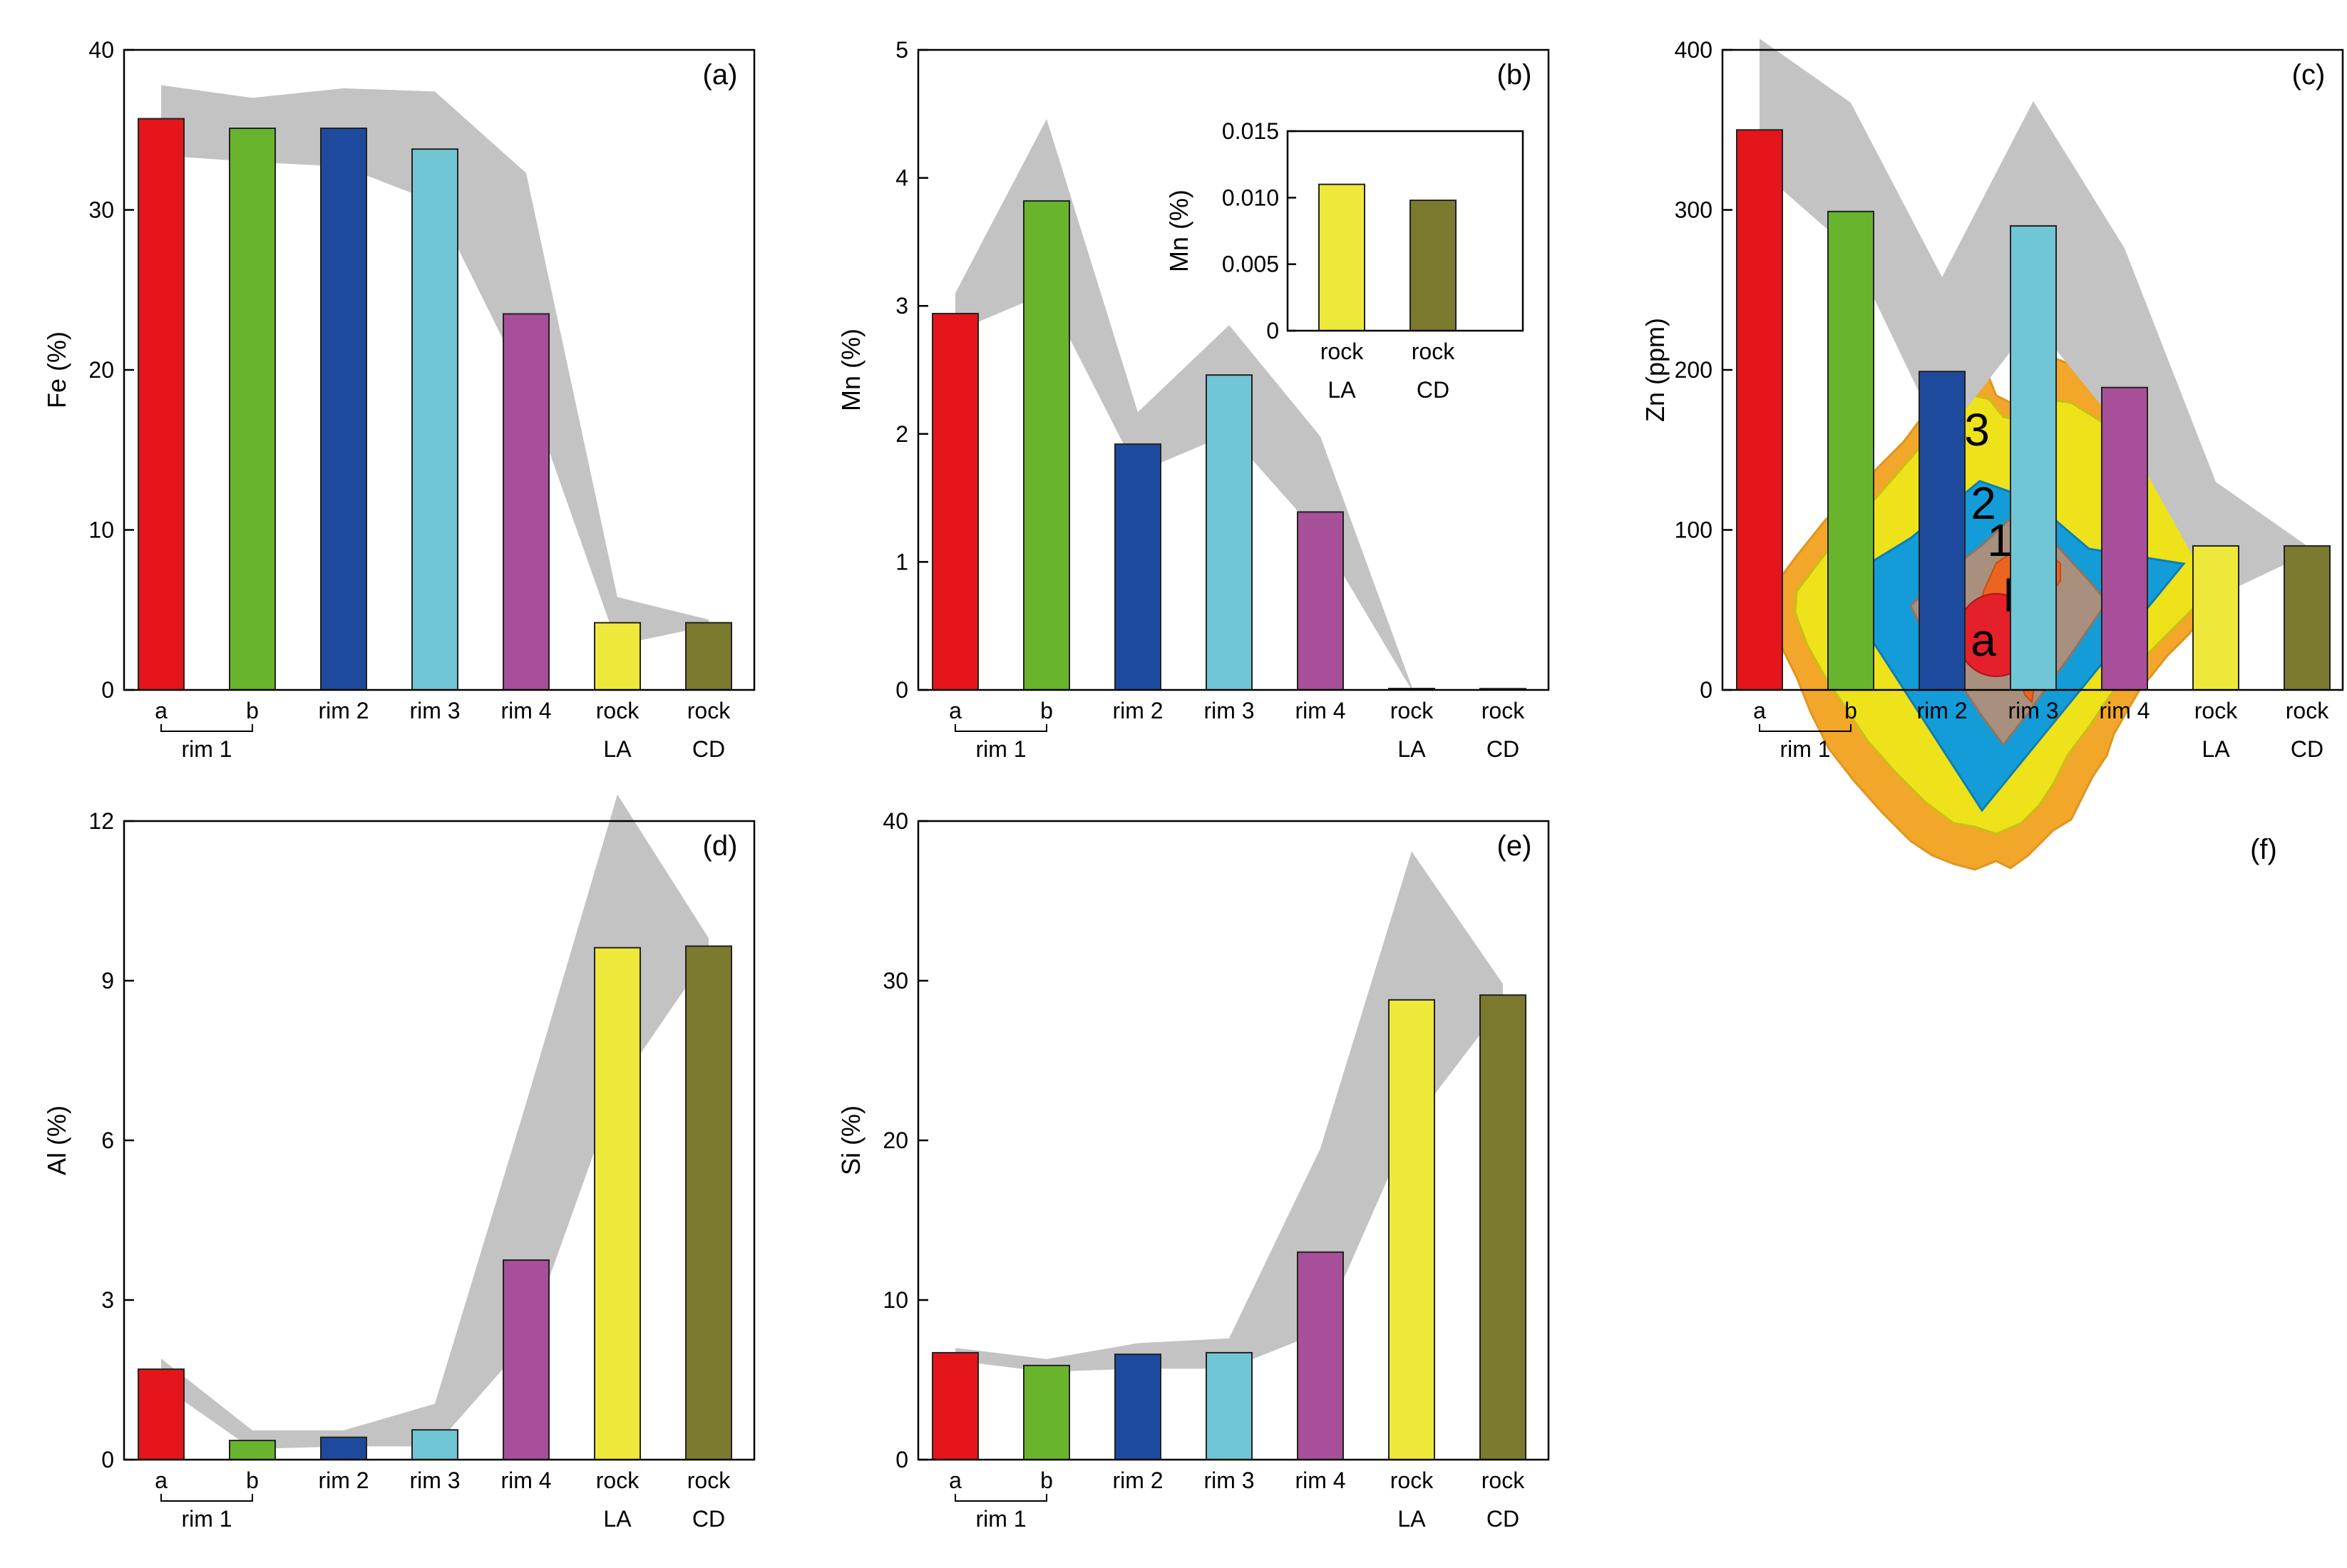 The width and height of the screenshot is (2347, 1568). I want to click on y-axis-title: Si (%), so click(851, 1140).